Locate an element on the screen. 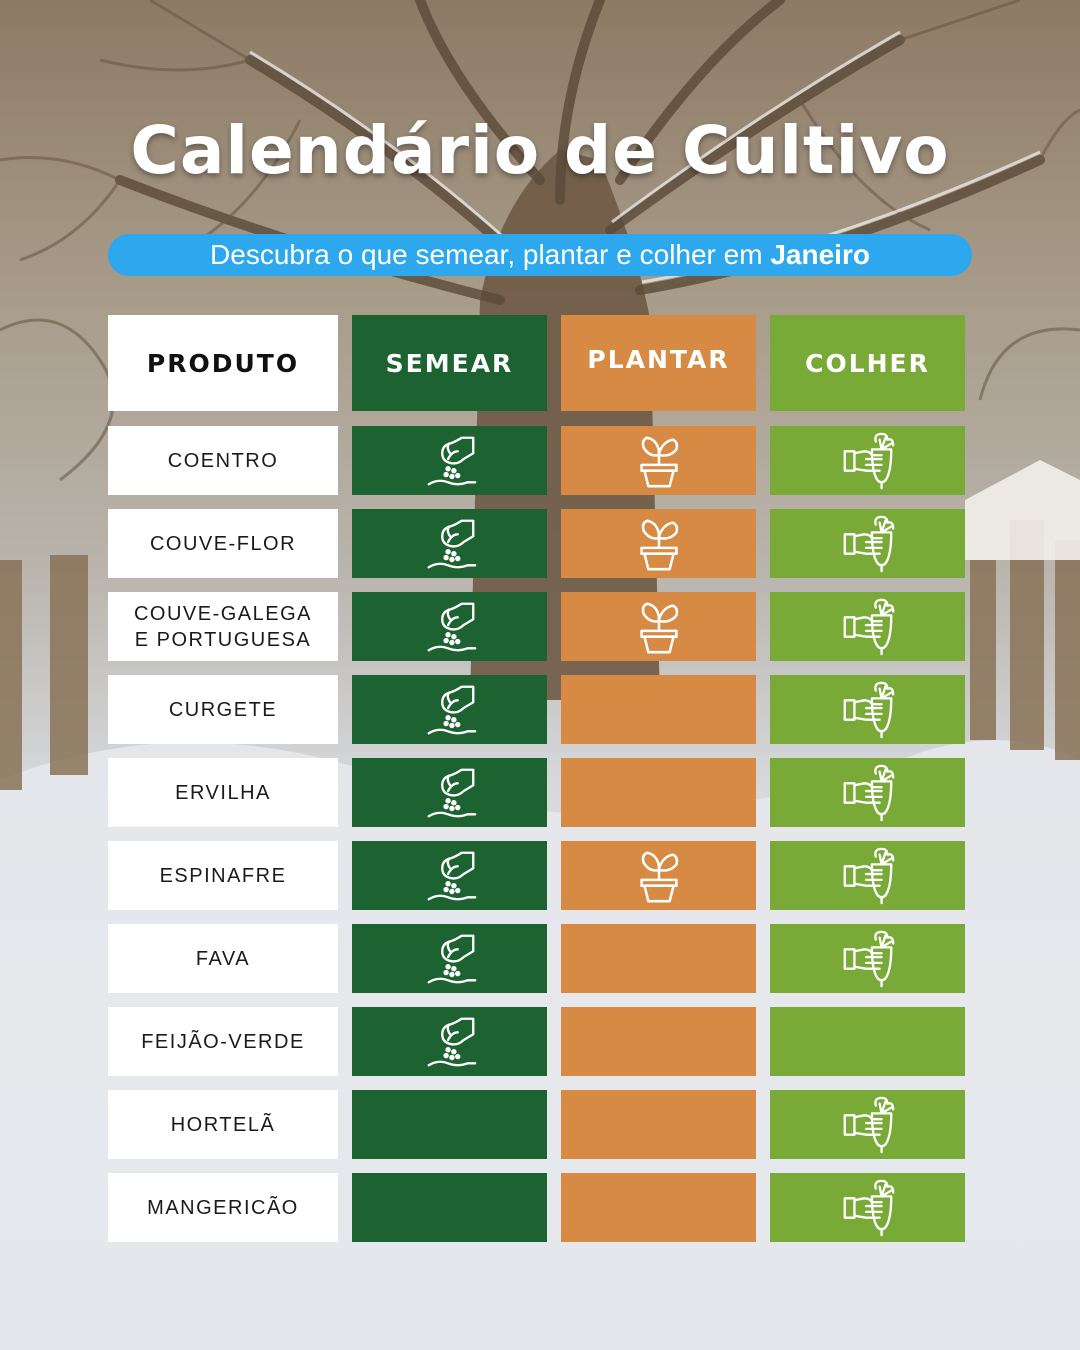 The height and width of the screenshot is (1350, 1080). header-plantar: PLANTAR is located at coordinates (658, 363).